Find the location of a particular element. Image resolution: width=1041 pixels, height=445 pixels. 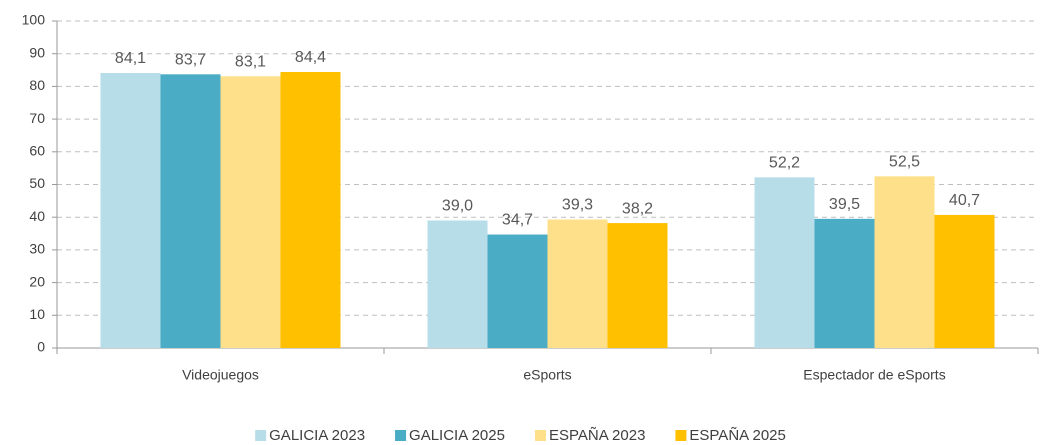

value-label: 83,1 is located at coordinates (250, 61).